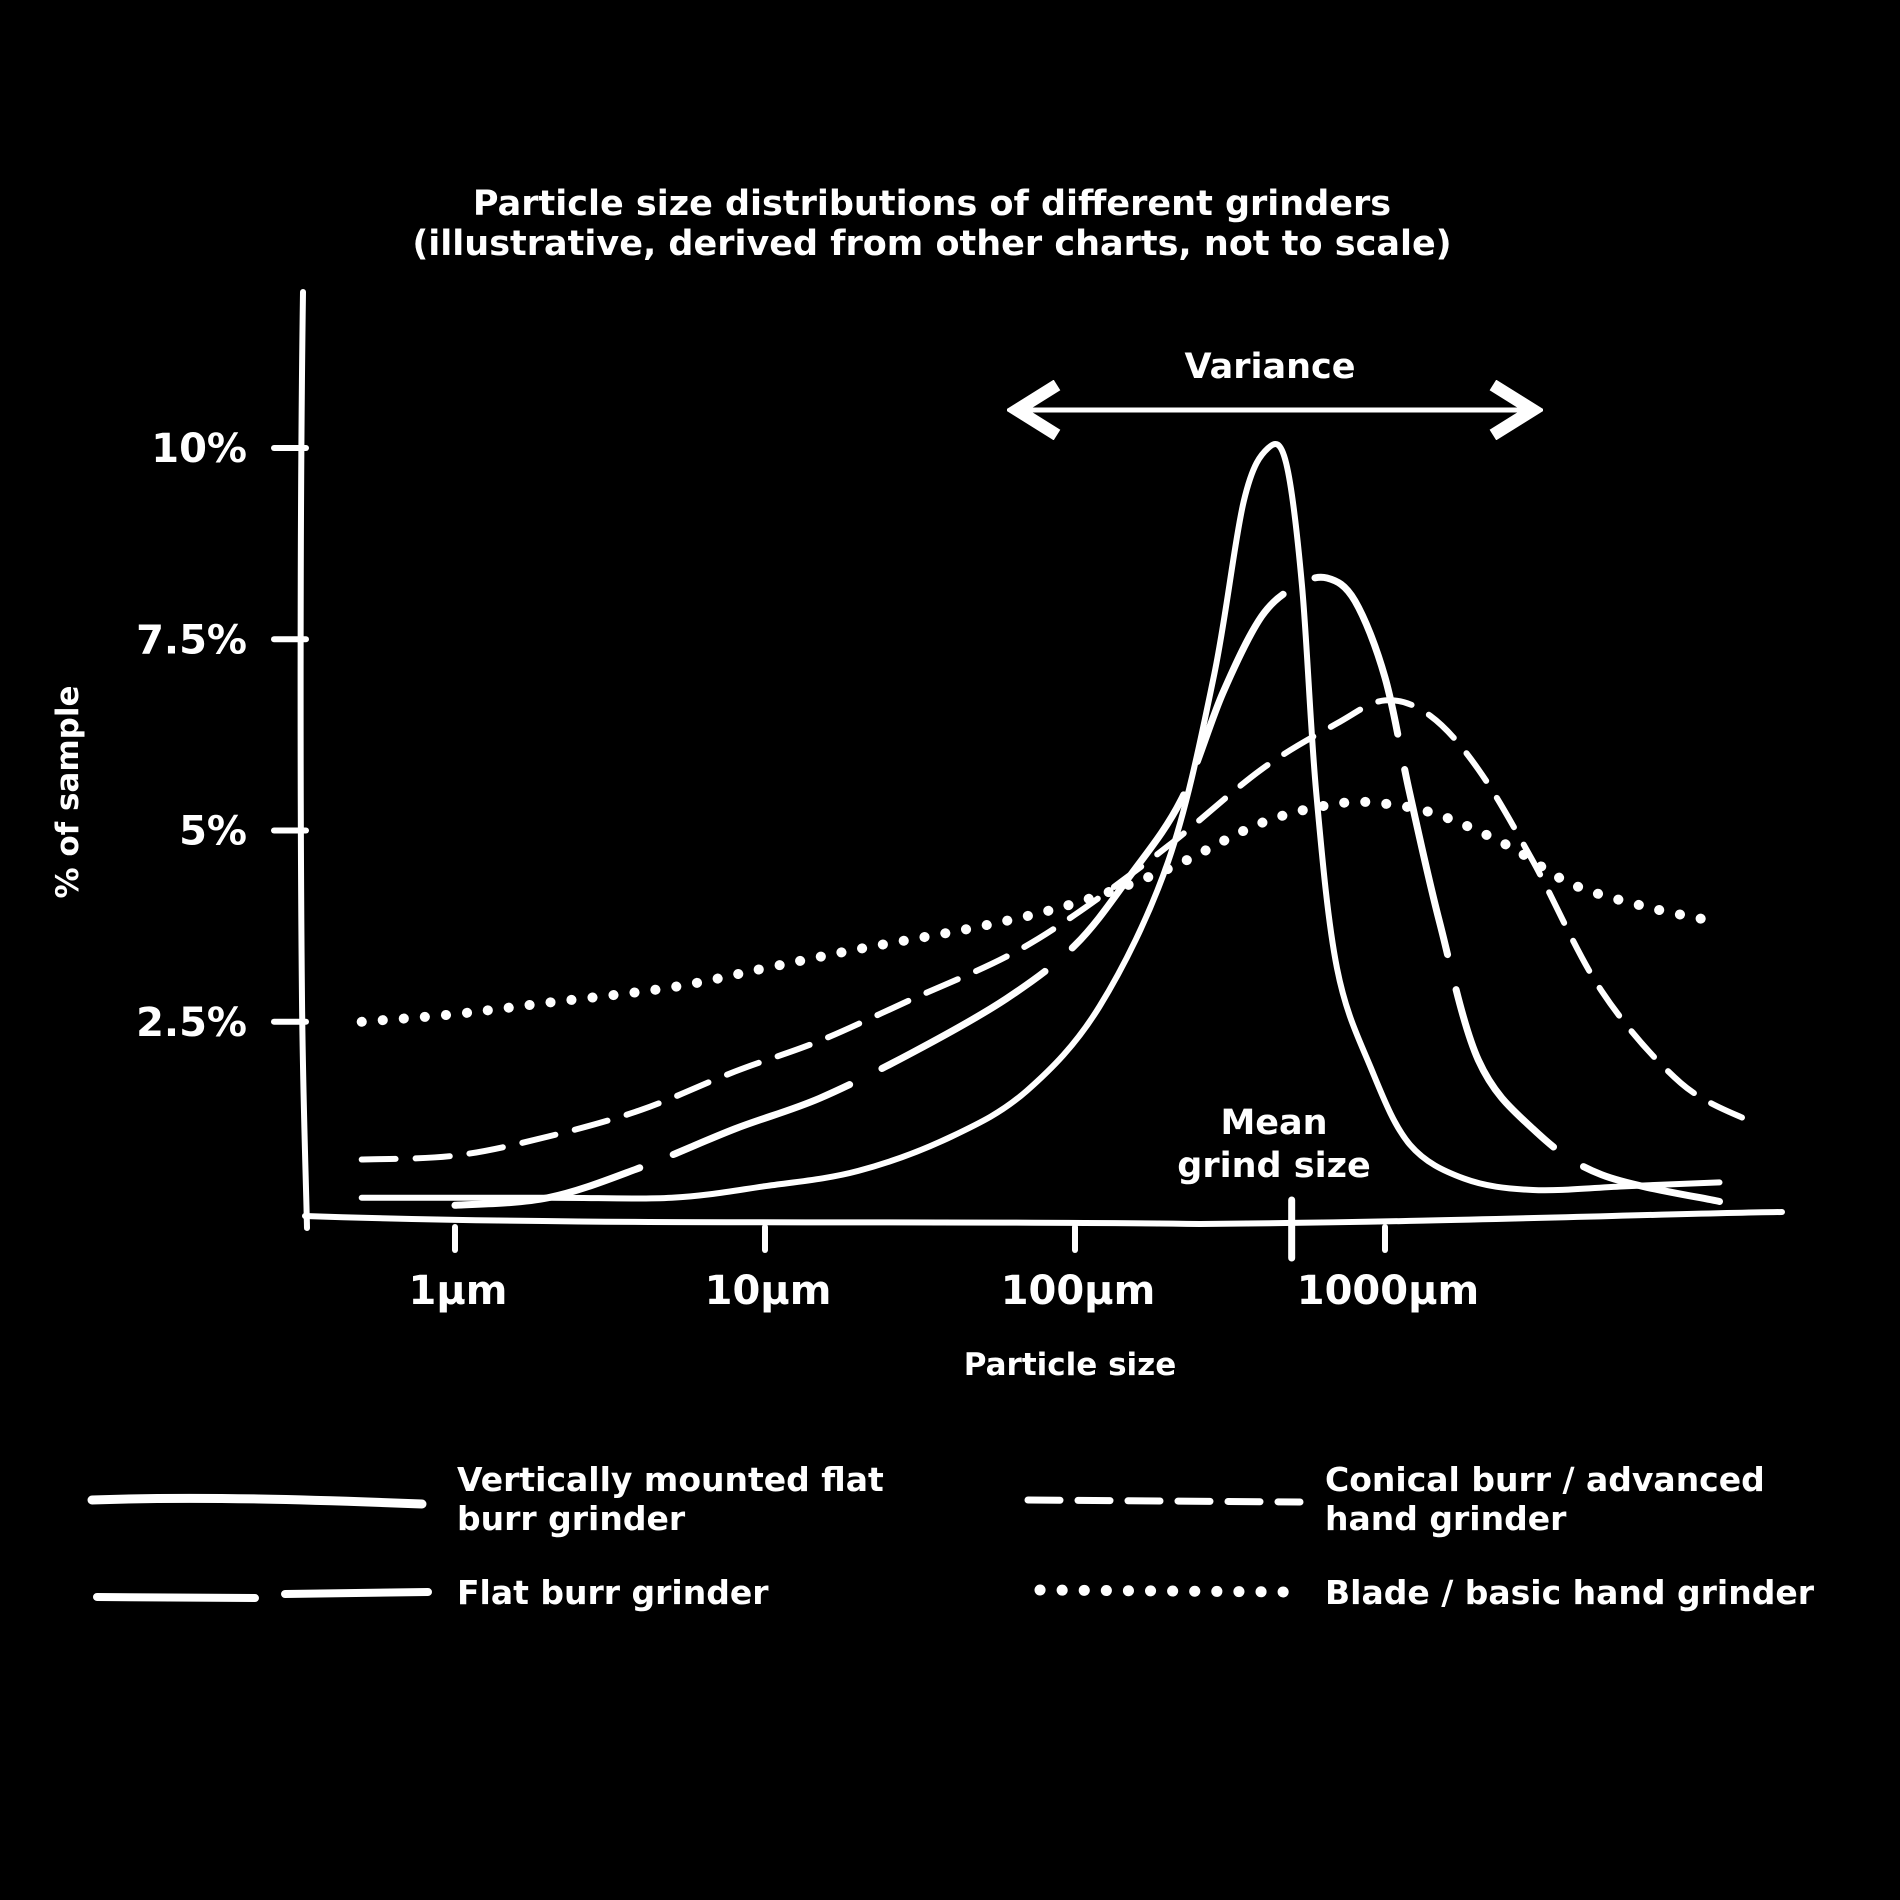  Describe the element at coordinates (257, 1501) in the screenshot. I see `legend-swatch-solid` at that location.